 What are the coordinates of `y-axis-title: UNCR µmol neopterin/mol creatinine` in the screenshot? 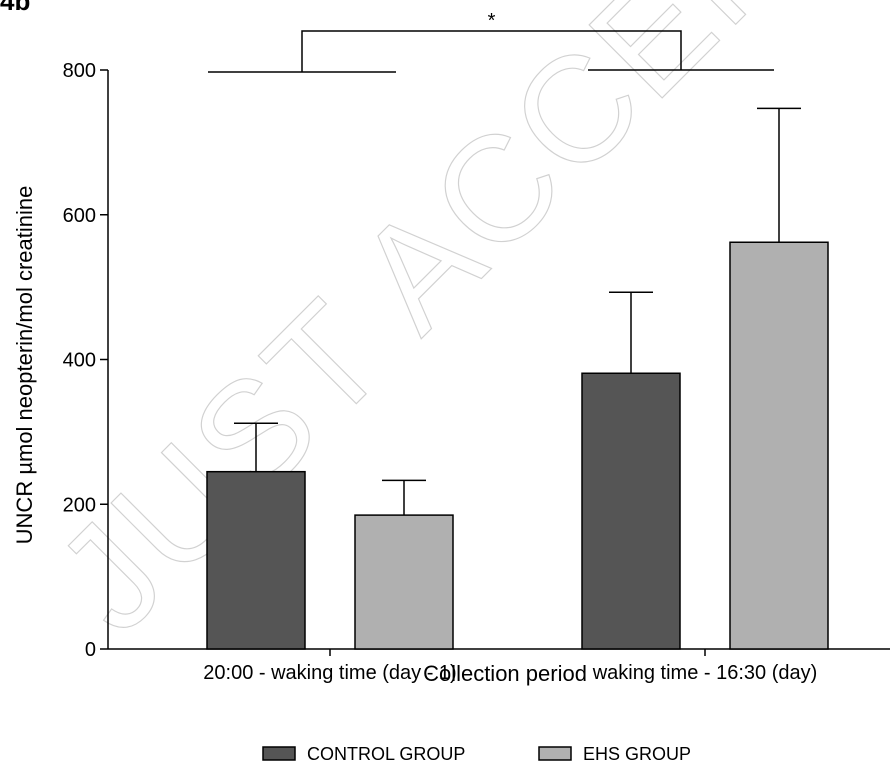 It's located at (24, 365).